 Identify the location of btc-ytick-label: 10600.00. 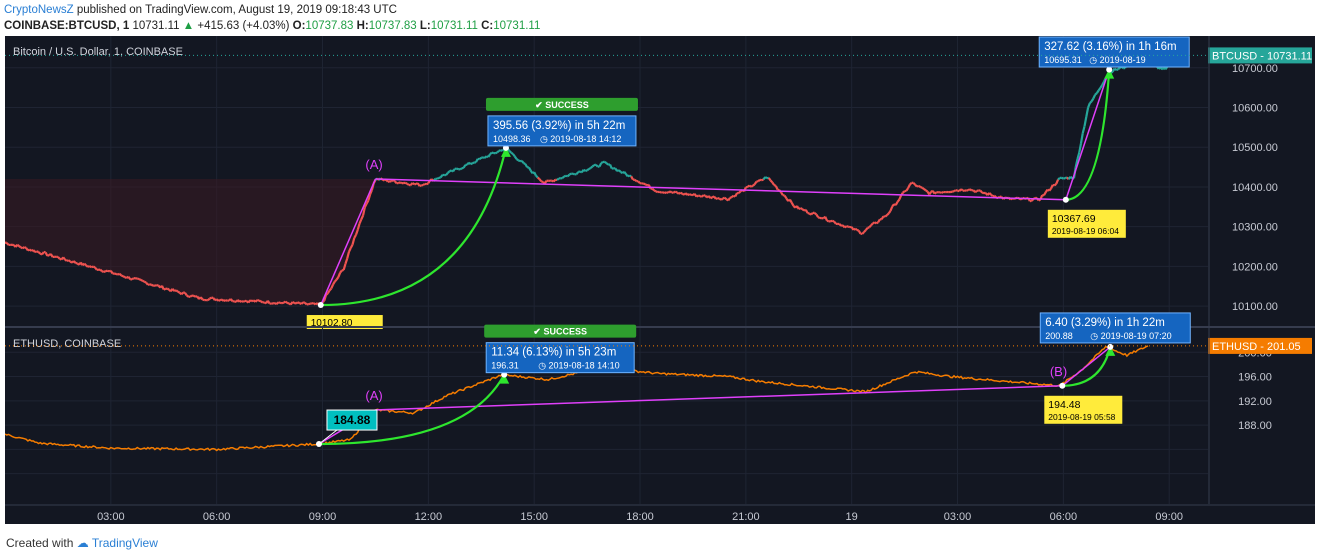
(1255, 109).